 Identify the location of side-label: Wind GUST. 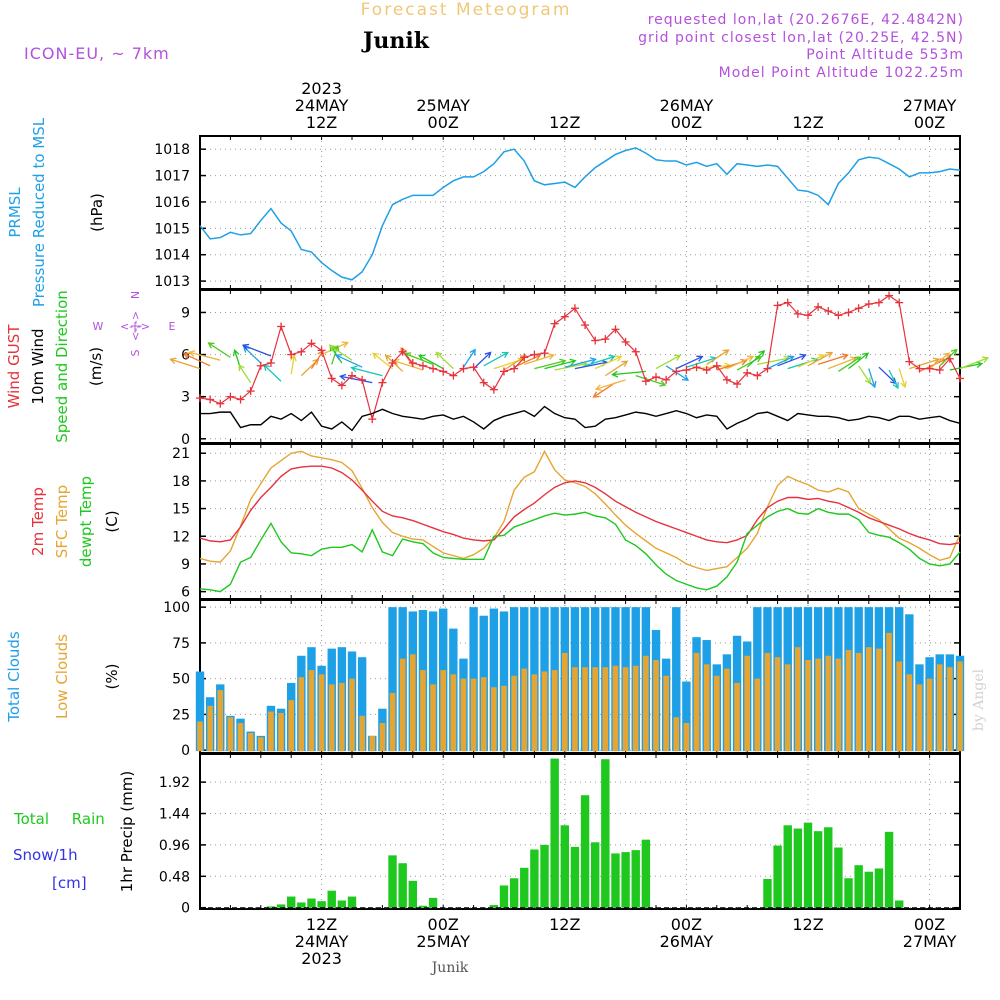
(14, 366).